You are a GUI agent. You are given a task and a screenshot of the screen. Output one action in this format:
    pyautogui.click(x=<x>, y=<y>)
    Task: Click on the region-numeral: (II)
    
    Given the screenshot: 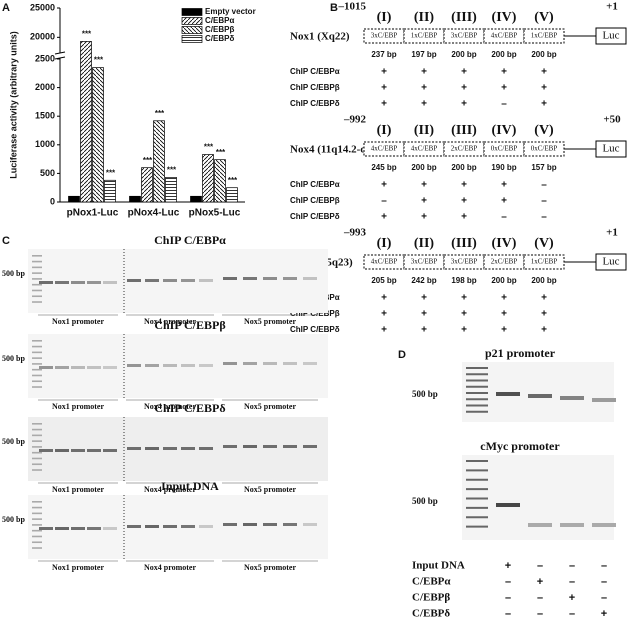 What is the action you would take?
    pyautogui.click(x=424, y=243)
    